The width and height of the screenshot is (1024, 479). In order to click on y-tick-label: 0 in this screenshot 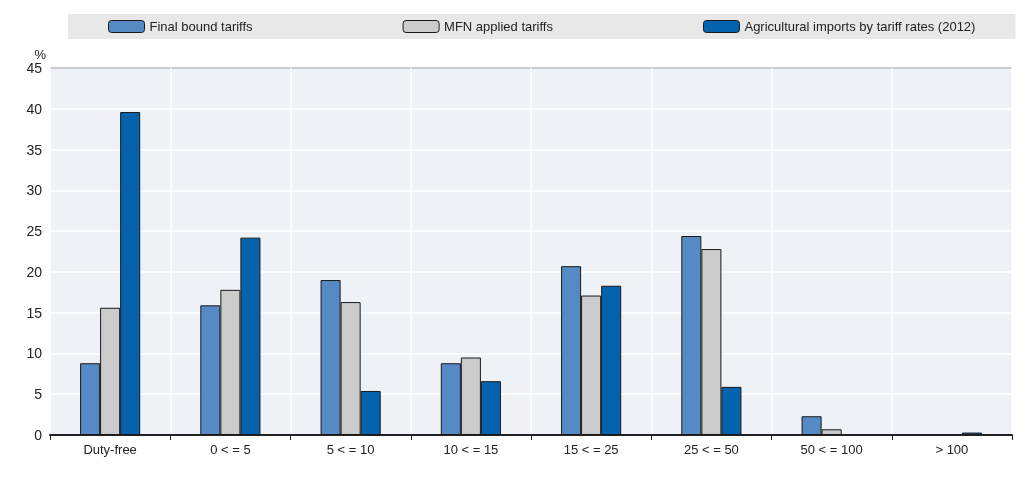, I will do `click(38, 435)`.